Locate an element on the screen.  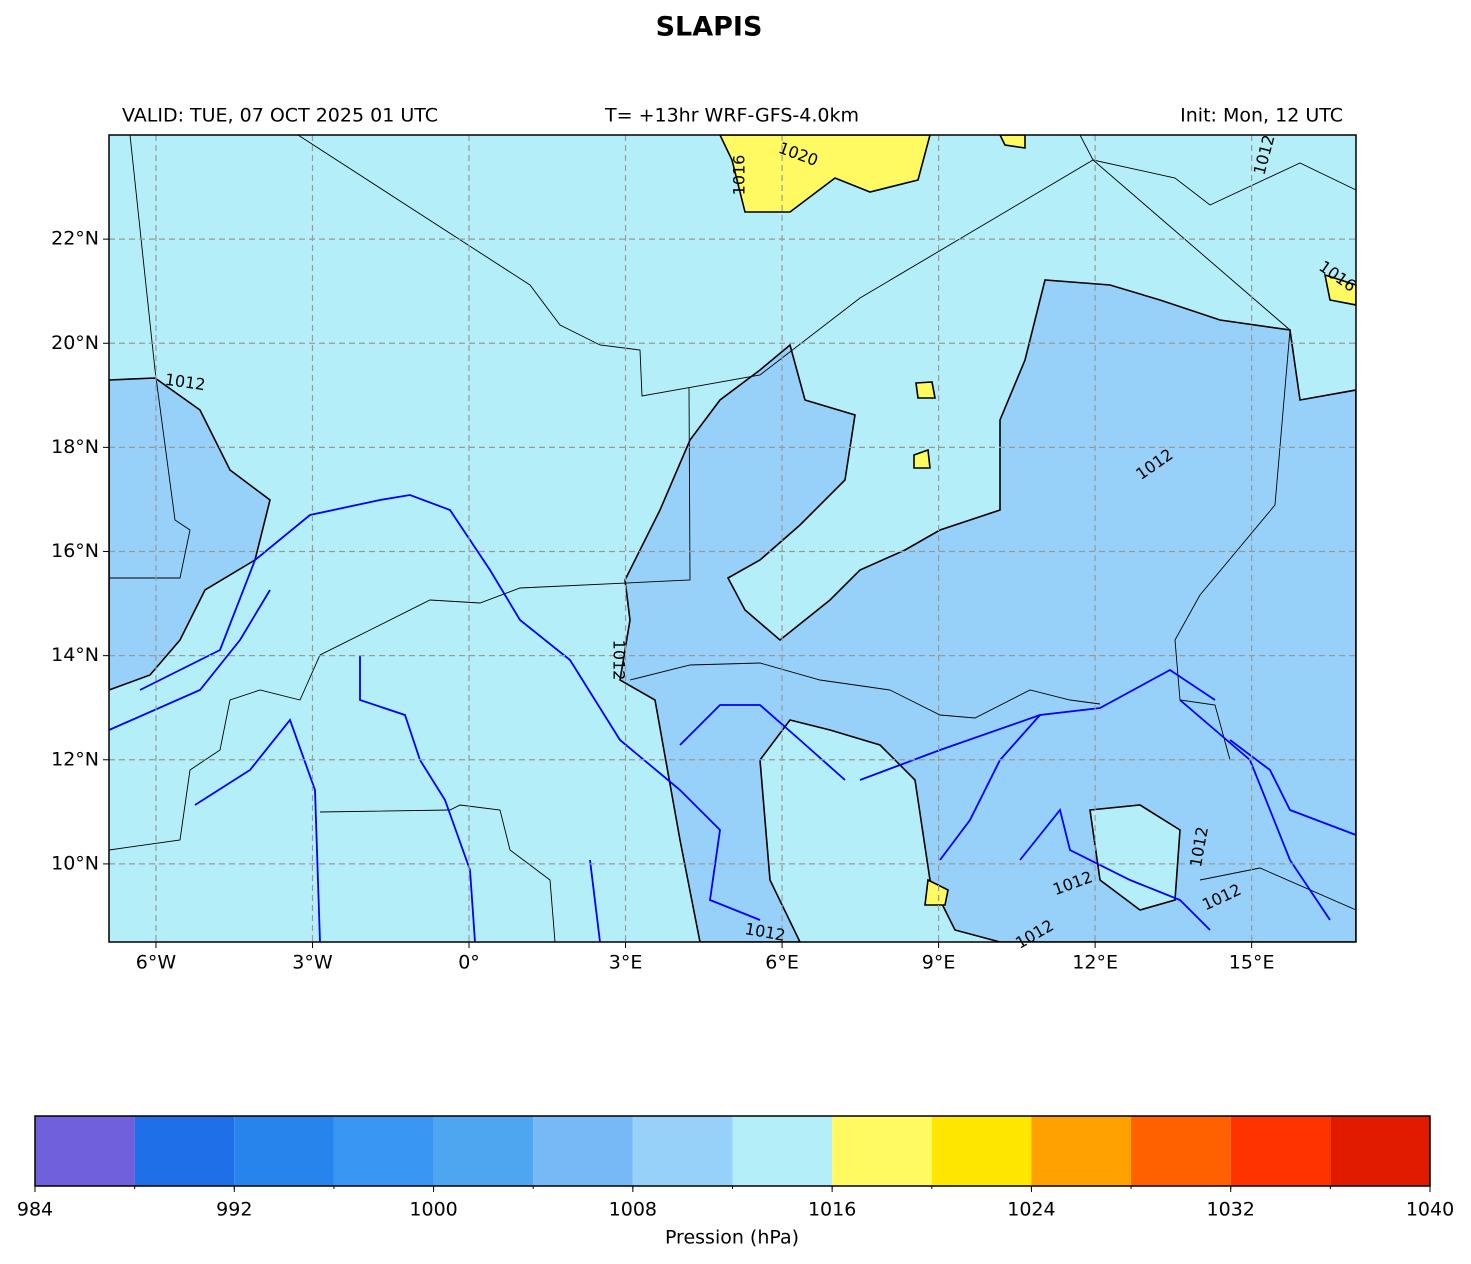
contour-label: 1016 is located at coordinates (739, 175).